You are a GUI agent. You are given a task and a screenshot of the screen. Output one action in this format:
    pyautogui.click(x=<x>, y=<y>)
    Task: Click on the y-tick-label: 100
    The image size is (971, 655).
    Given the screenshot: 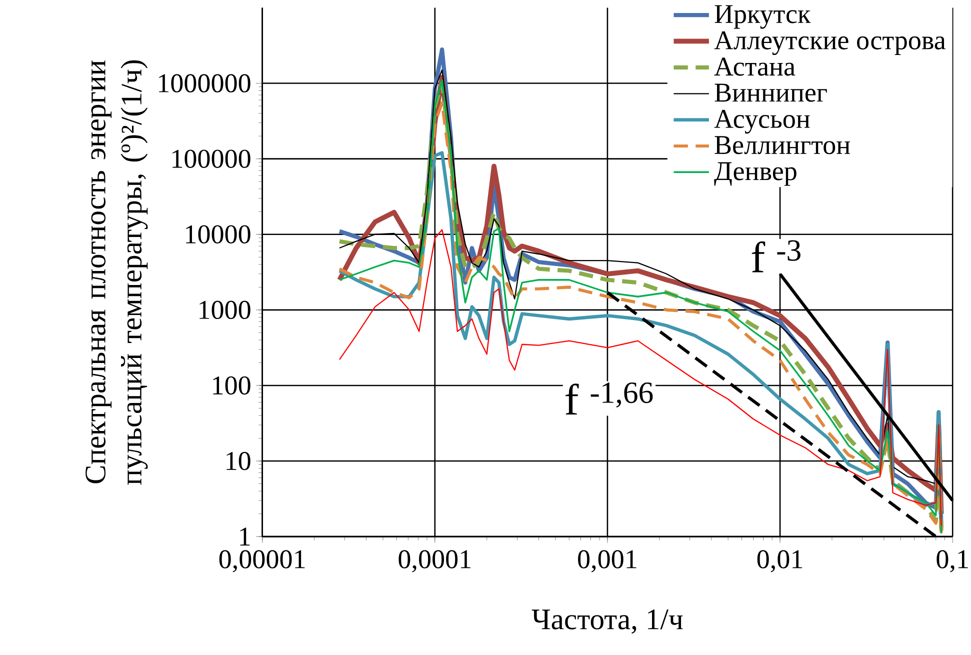 What is the action you would take?
    pyautogui.click(x=231, y=385)
    